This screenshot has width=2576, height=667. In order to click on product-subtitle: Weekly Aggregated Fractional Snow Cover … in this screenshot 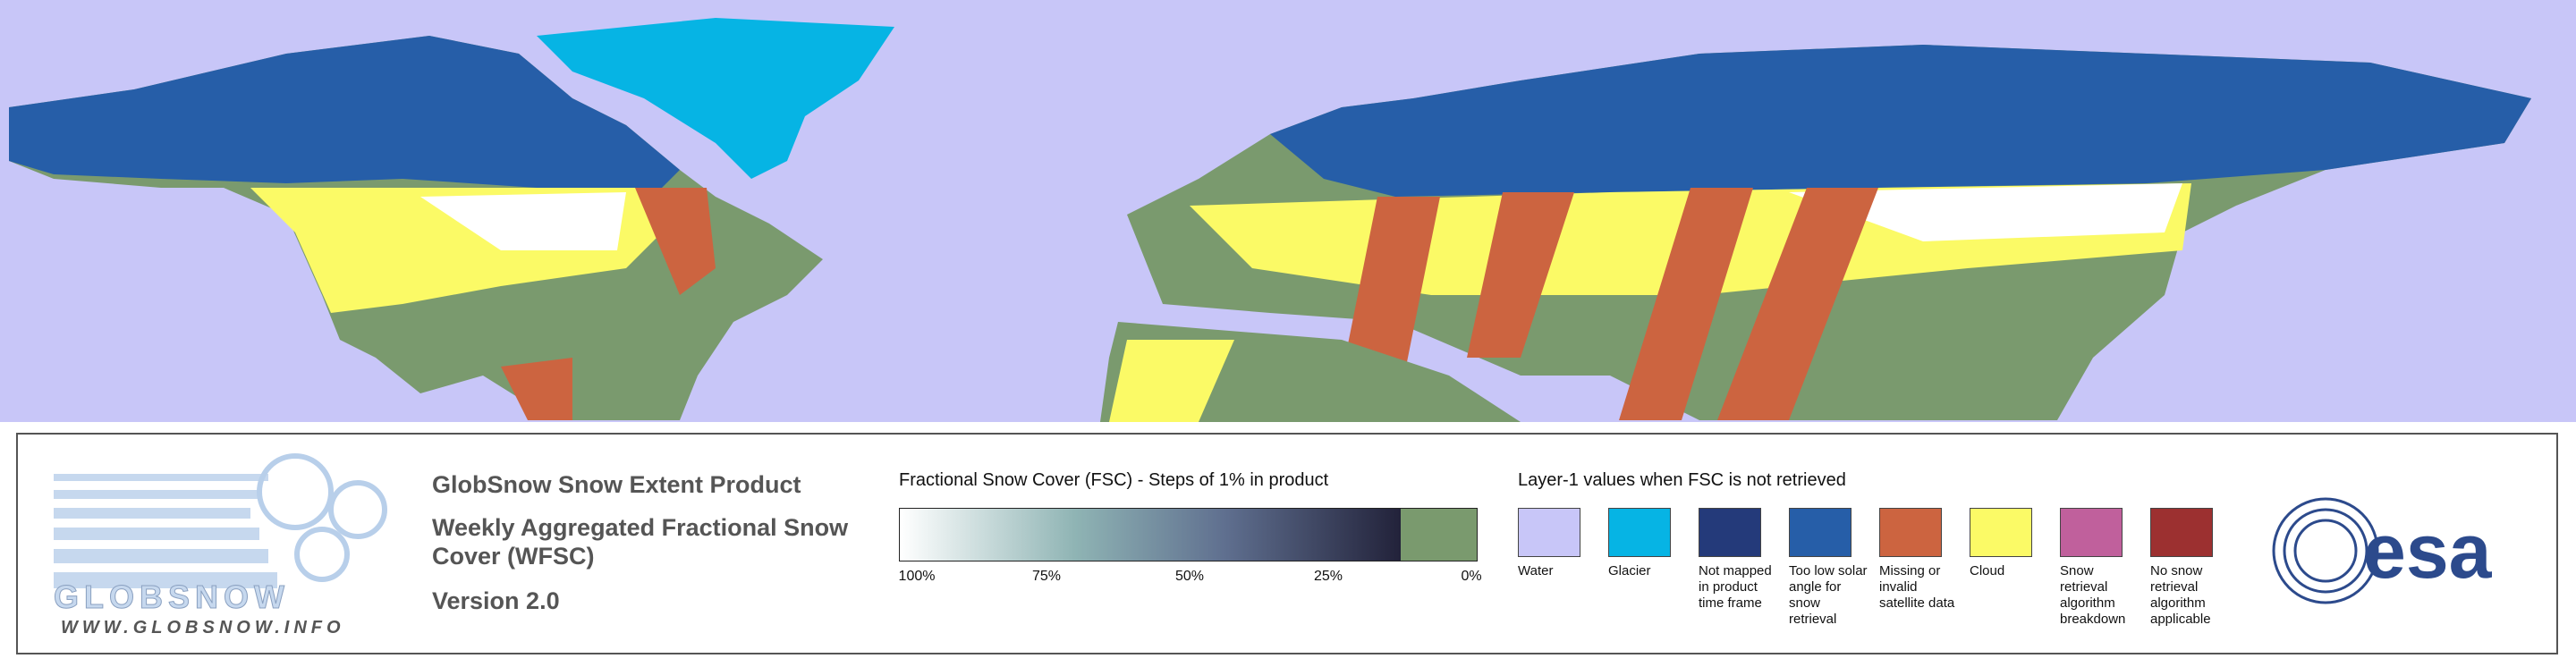, I will do `click(640, 542)`.